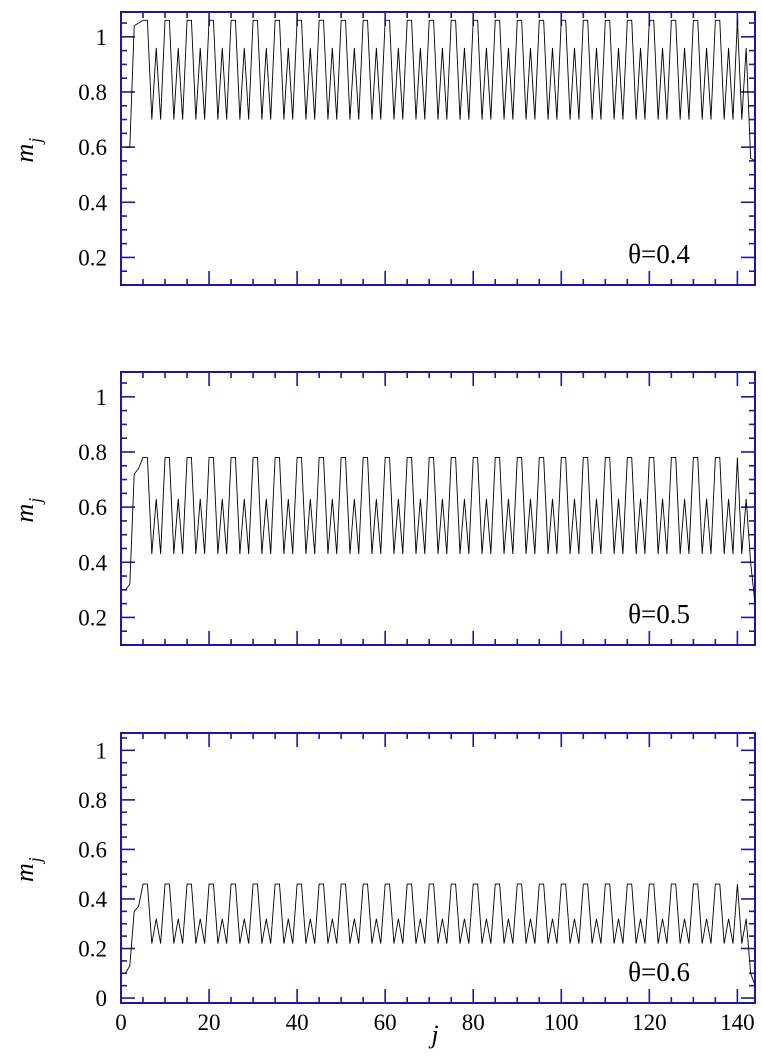 The height and width of the screenshot is (1057, 762). What do you see at coordinates (209, 1022) in the screenshot?
I see `x-tick-label: 20` at bounding box center [209, 1022].